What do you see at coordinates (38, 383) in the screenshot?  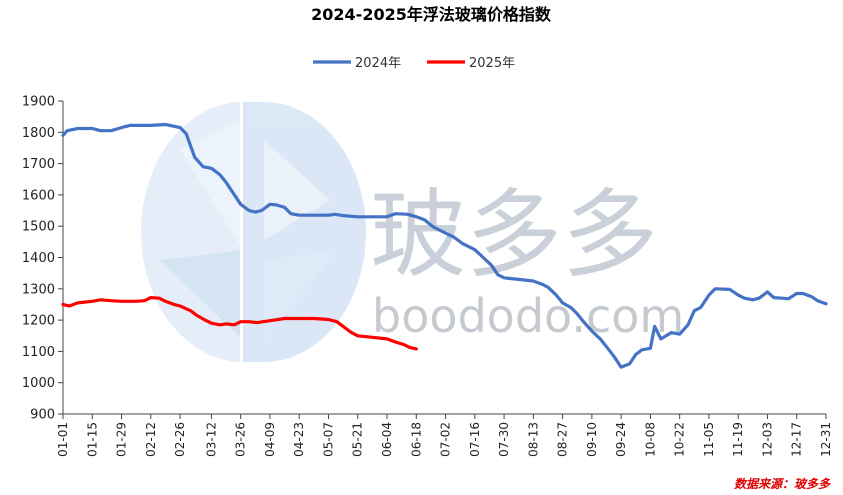 I see `y-tick-label: 1000` at bounding box center [38, 383].